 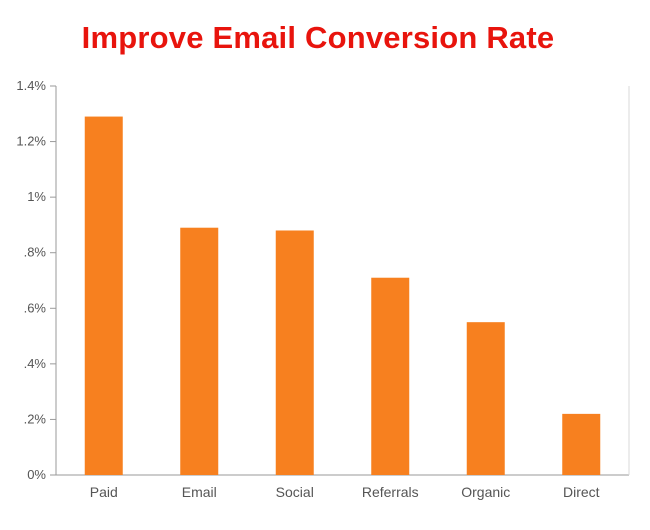 I want to click on bar-referrals, so click(x=390, y=376).